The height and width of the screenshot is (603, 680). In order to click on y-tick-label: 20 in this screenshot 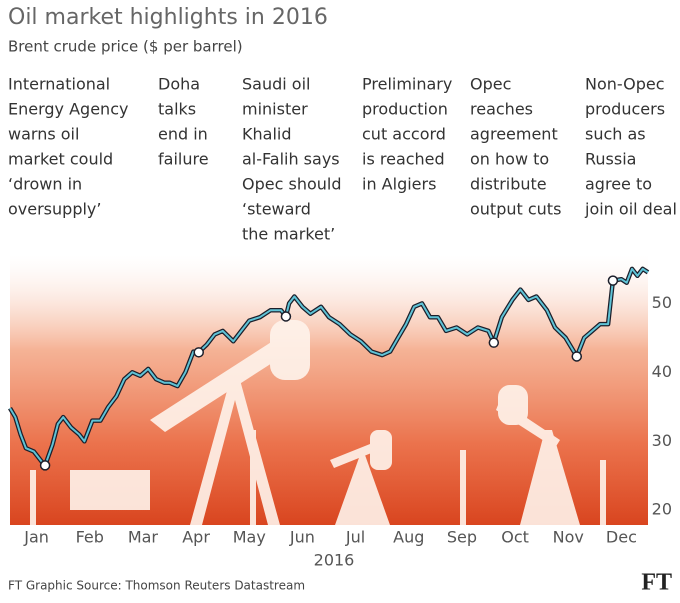, I will do `click(662, 509)`.